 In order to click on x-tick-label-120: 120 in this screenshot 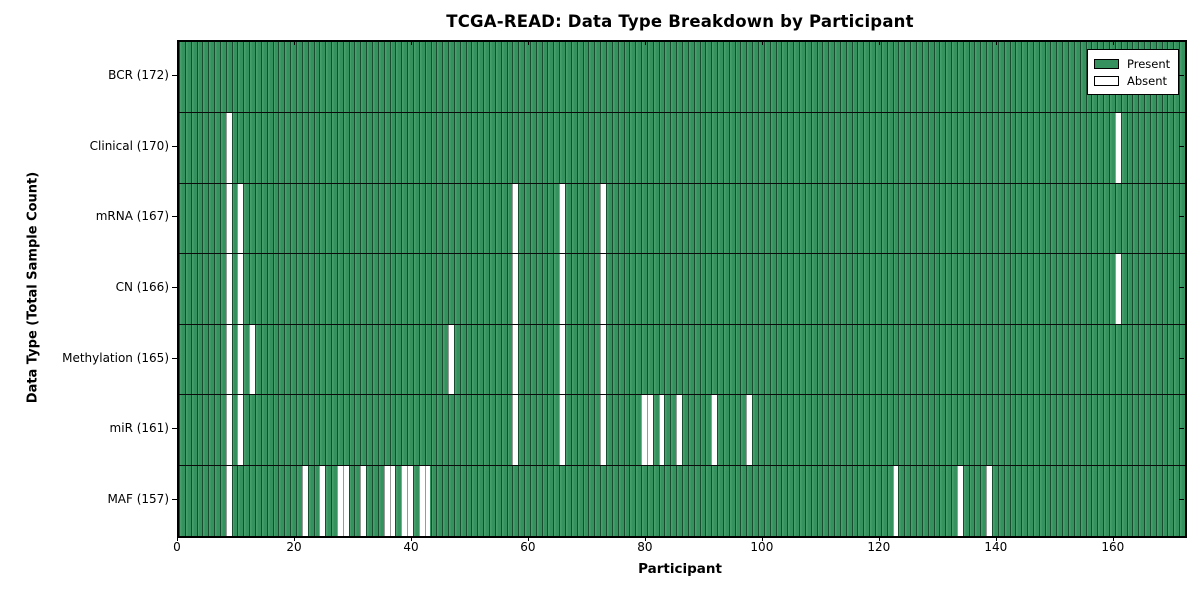, I will do `click(879, 547)`.